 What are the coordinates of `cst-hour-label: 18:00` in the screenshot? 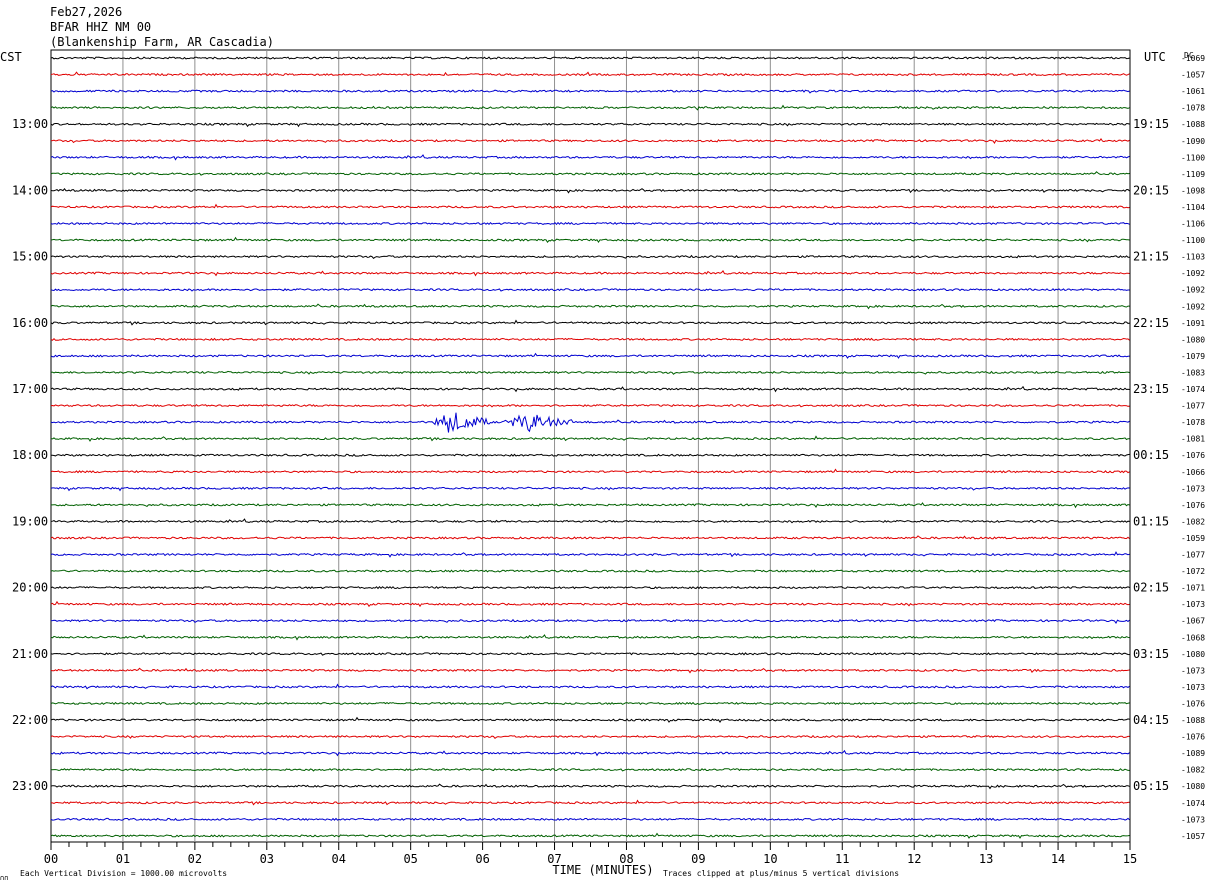 It's located at (30, 455).